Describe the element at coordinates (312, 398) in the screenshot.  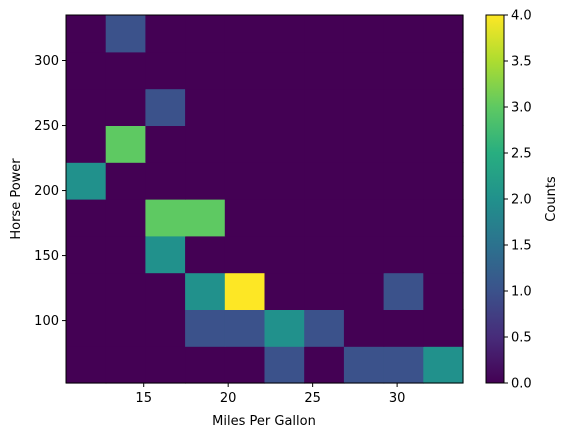
I see `x-tick-label: 25` at that location.